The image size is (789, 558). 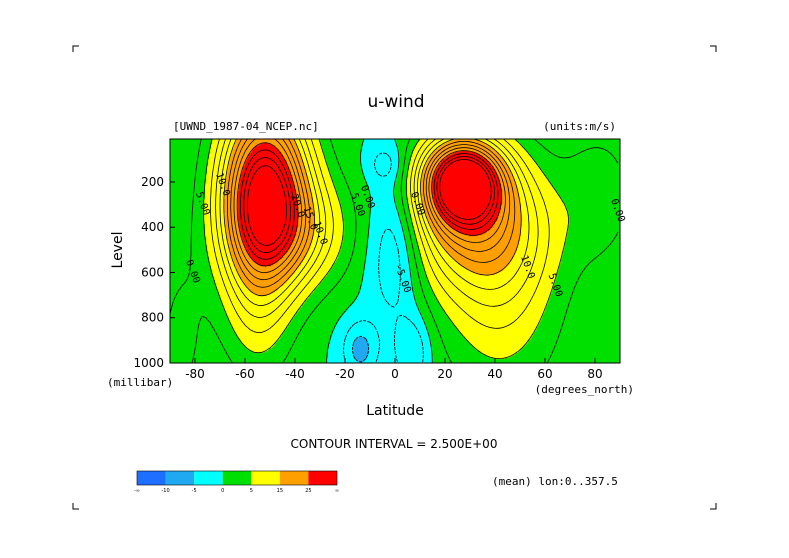 What do you see at coordinates (579, 126) in the screenshot?
I see `units-label: (units:m/s)` at bounding box center [579, 126].